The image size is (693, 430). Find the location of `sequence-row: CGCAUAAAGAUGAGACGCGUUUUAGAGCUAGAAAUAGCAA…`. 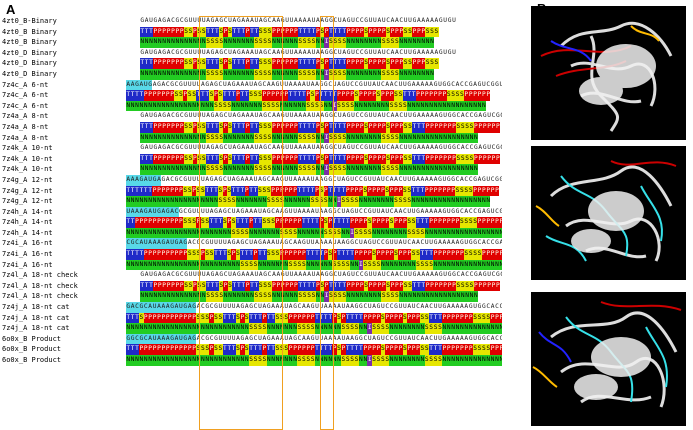

sequence-row: CGCAUAAAGAUGAGACGCGUUUUAGAGCUAGAAAUAGCAA… is located at coordinates (314, 244).